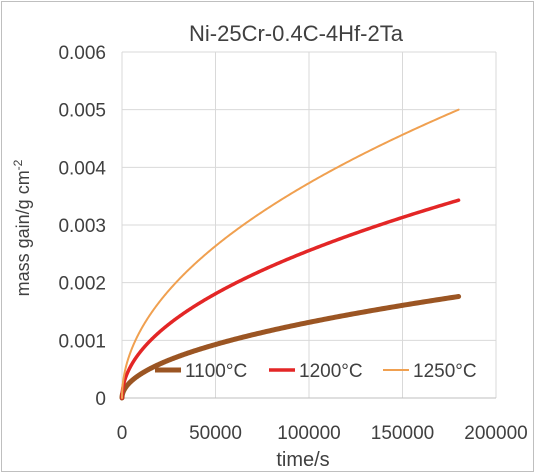 The image size is (537, 475). What do you see at coordinates (122, 433) in the screenshot?
I see `x-tick-label: 0` at bounding box center [122, 433].